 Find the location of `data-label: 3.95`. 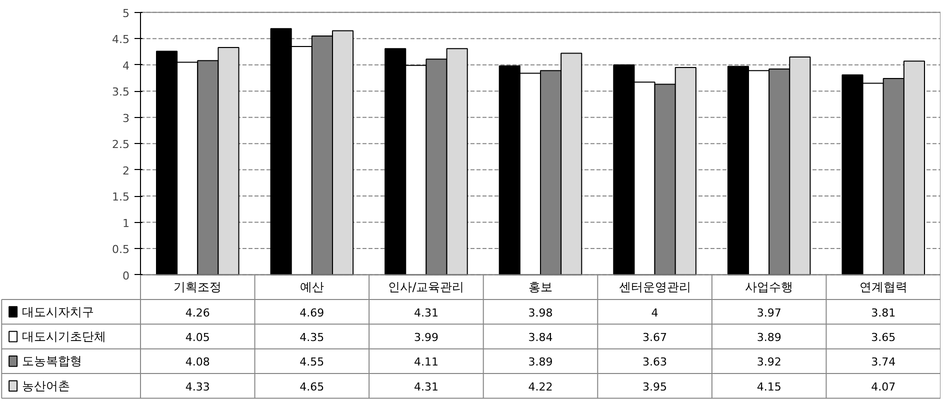

data-label: 3.95 is located at coordinates (655, 387).